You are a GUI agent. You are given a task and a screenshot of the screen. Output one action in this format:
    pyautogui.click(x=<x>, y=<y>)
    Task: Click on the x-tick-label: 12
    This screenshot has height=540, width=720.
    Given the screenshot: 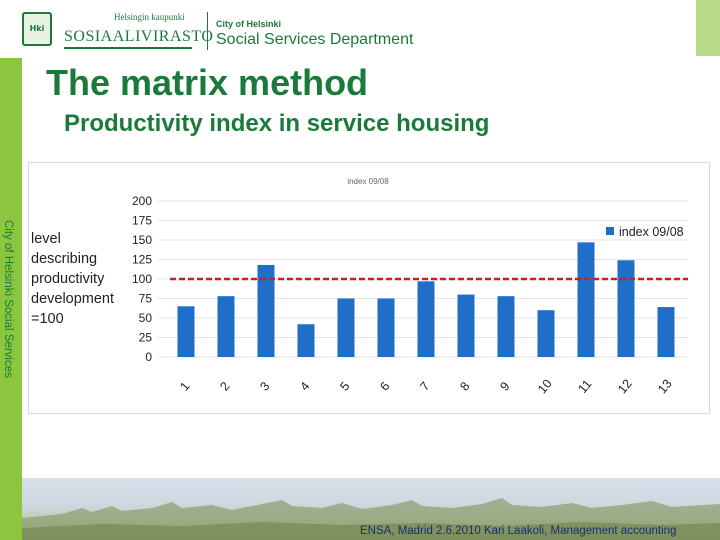 What is the action you would take?
    pyautogui.click(x=625, y=387)
    